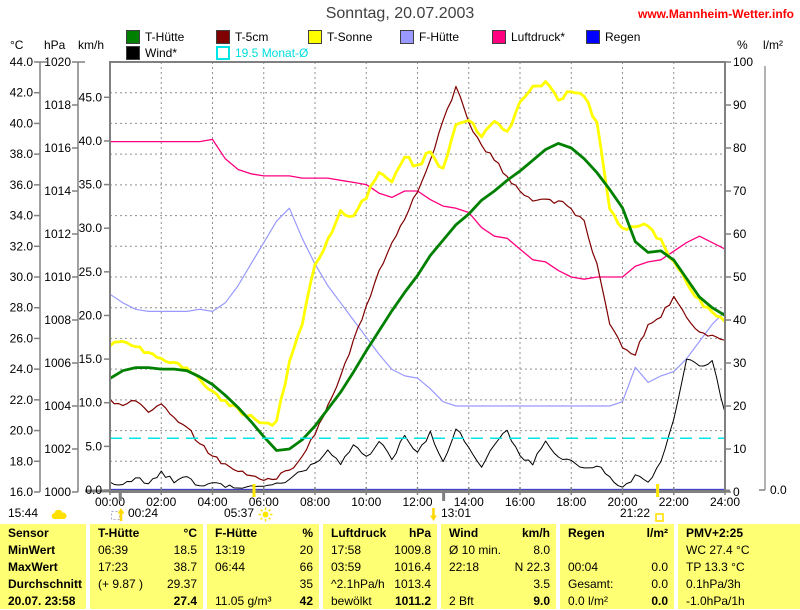 The image size is (800, 610). What do you see at coordinates (635, 513) in the screenshot?
I see `sunset-time: 21:22` at bounding box center [635, 513].